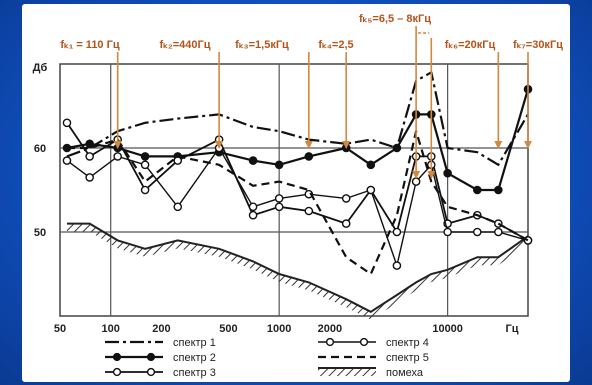 Image resolution: width=592 pixels, height=385 pixels. Describe the element at coordinates (40, 68) in the screenshot. I see `y-unit-label: Дб` at that location.